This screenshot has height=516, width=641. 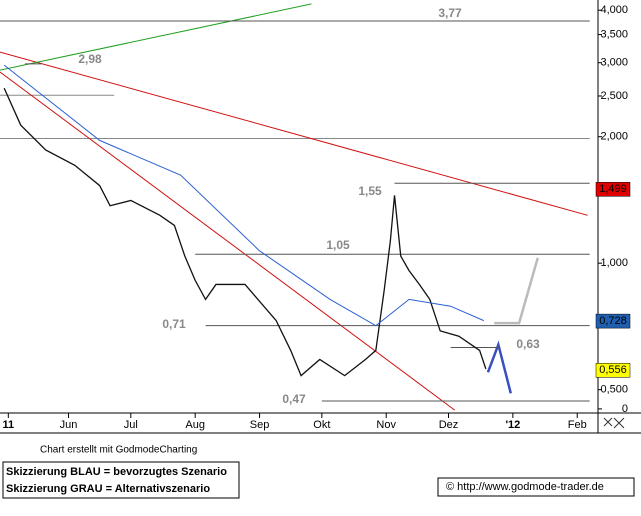 What do you see at coordinates (614, 34) in the screenshot?
I see `y-tick-label: 3,500` at bounding box center [614, 34].